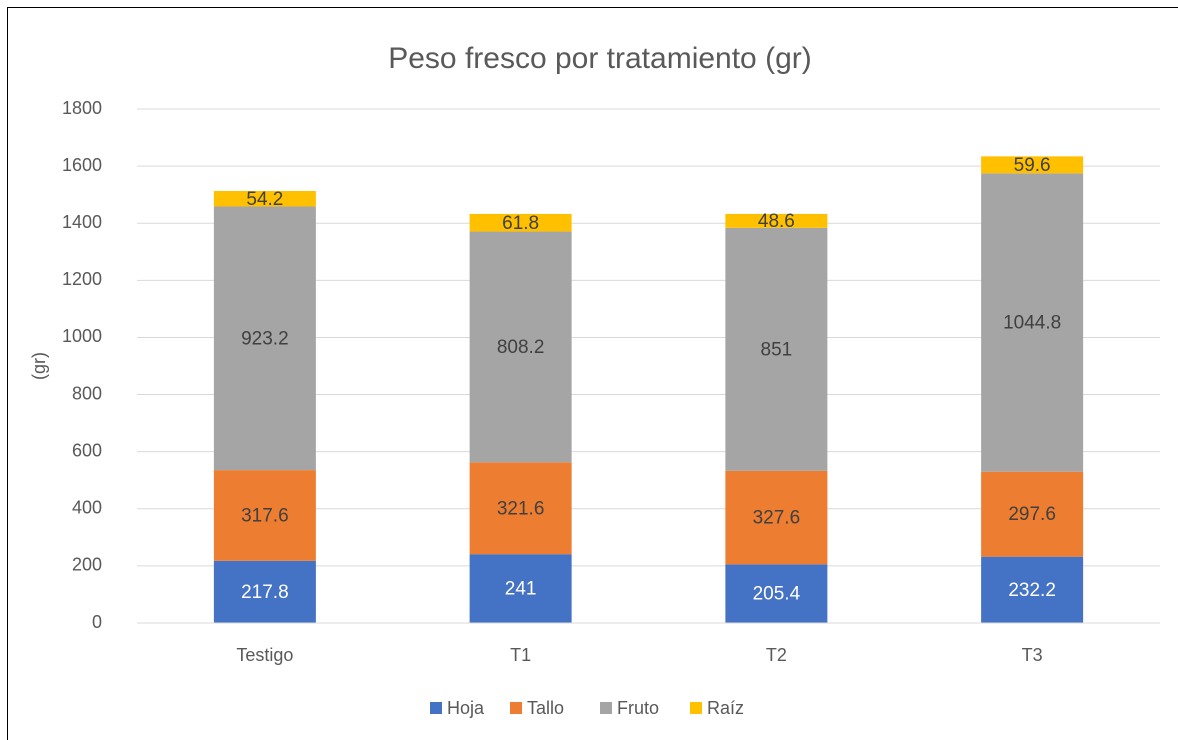 The image size is (1178, 740). I want to click on y-tick-label: 1800, so click(82, 108).